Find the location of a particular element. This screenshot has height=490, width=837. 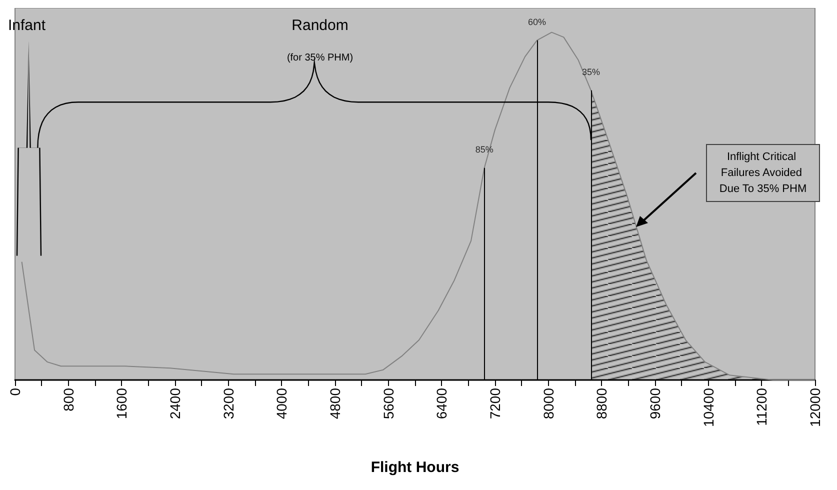

annotation: (for 35% PHM) is located at coordinates (320, 58).